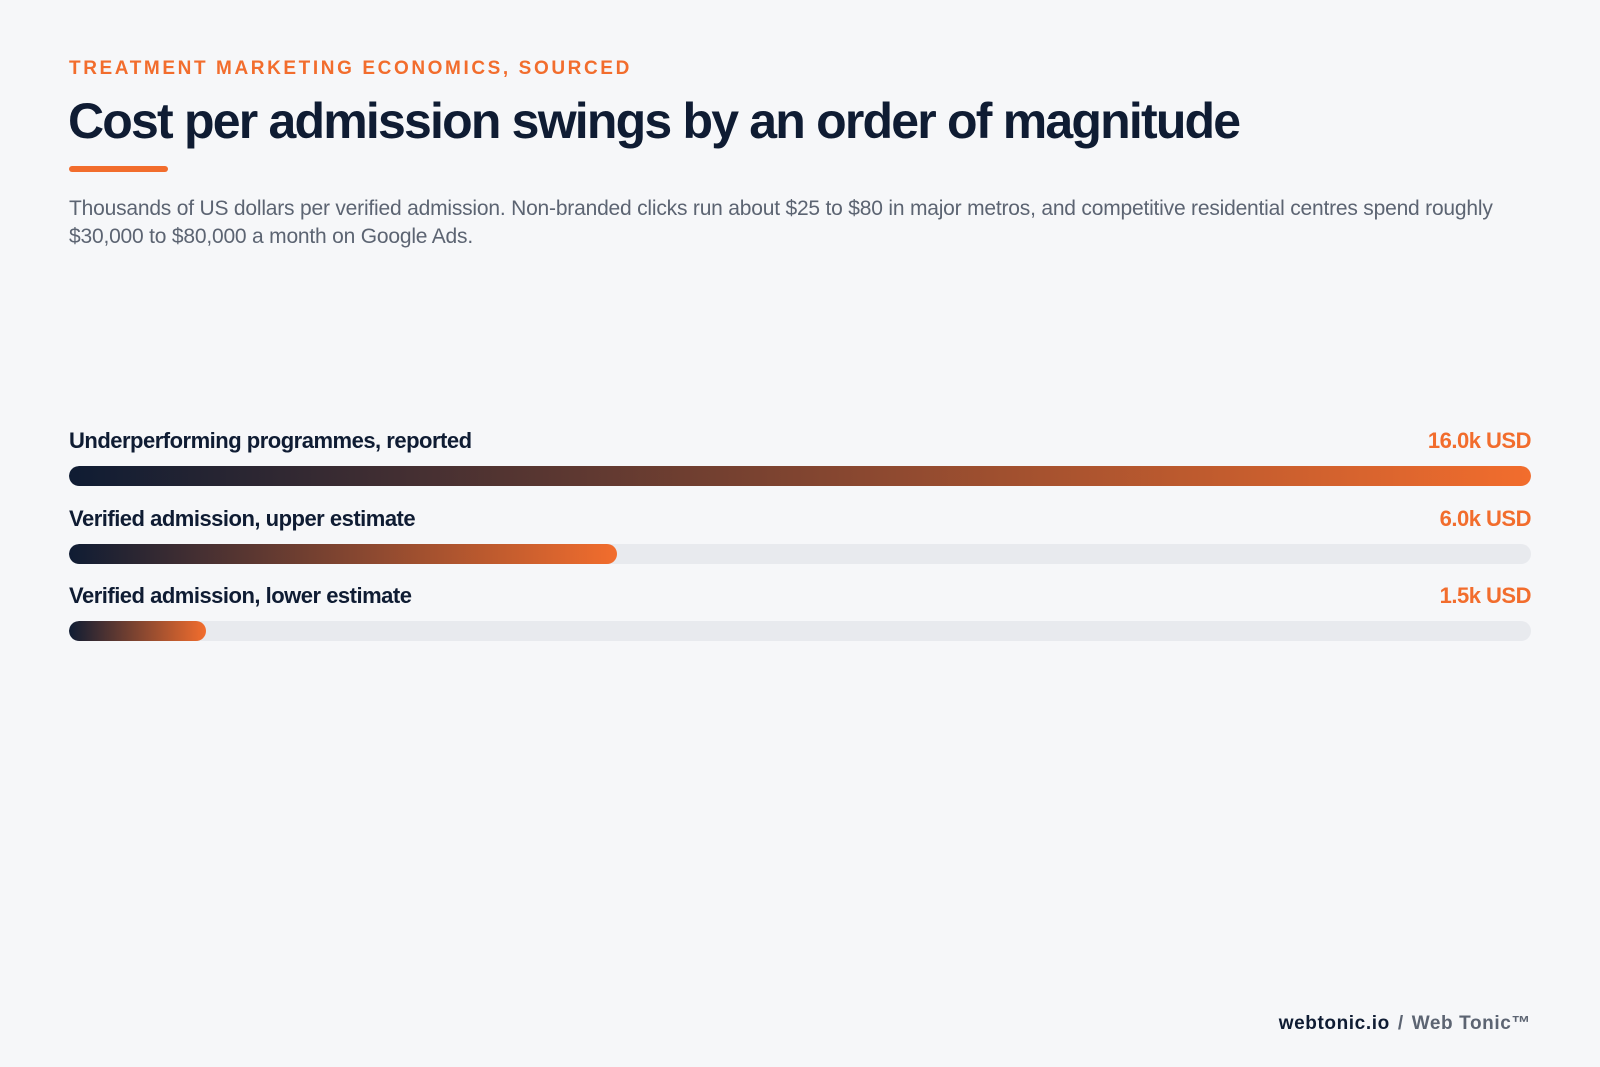 The height and width of the screenshot is (1067, 1600). Describe the element at coordinates (1405, 1024) in the screenshot. I see `footer-credit: webtonic.io / Web Tonic™` at that location.